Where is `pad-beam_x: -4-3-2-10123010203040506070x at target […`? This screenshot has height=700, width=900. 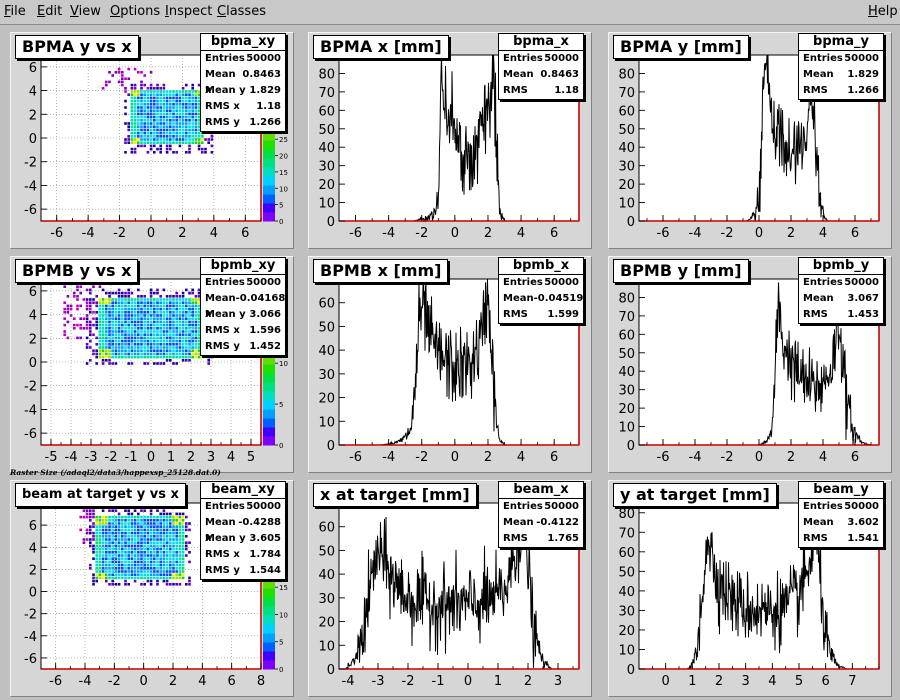 pad-beam_x: -4-3-2-10123010203040506070x at target [… is located at coordinates (450, 588).